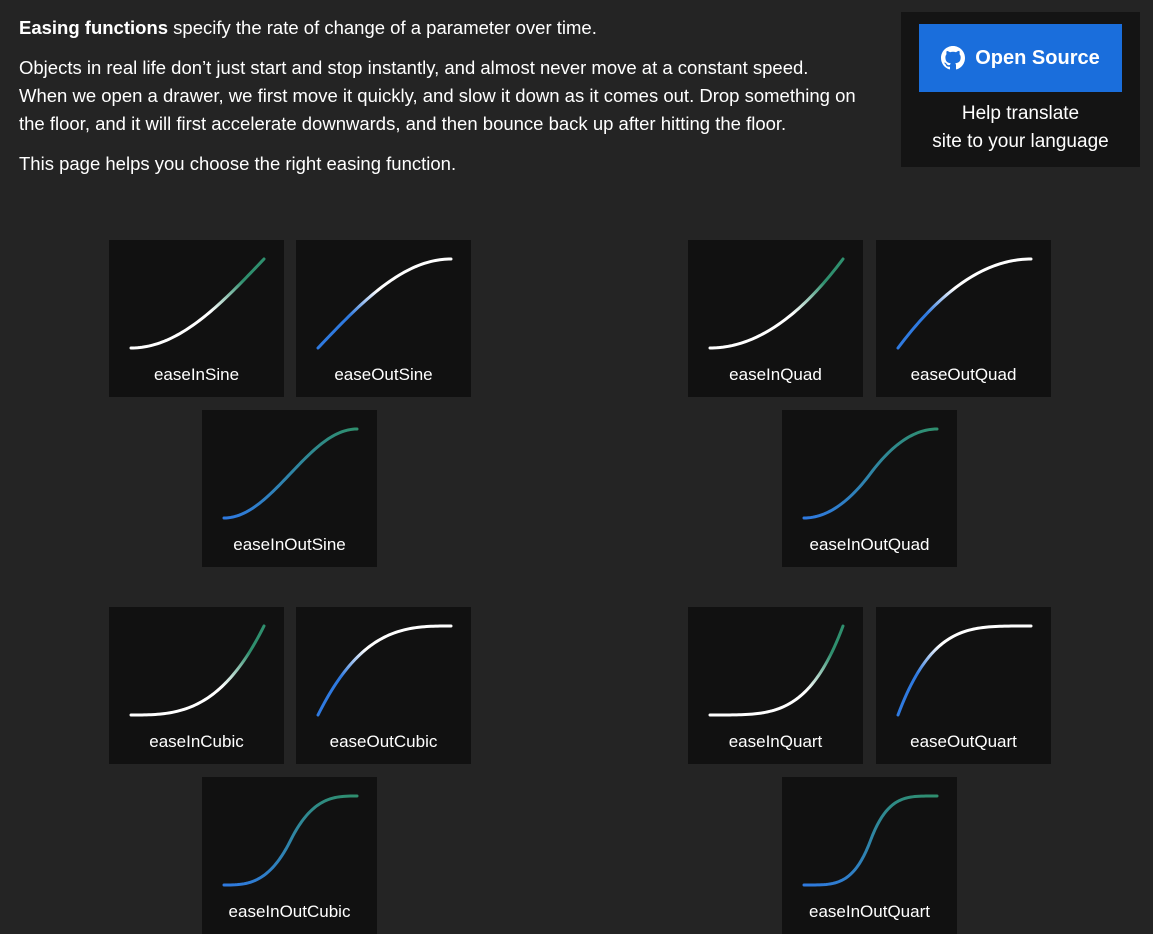 This screenshot has width=1153, height=934. What do you see at coordinates (196, 741) in the screenshot?
I see `easing-name-label: easeInCubic` at bounding box center [196, 741].